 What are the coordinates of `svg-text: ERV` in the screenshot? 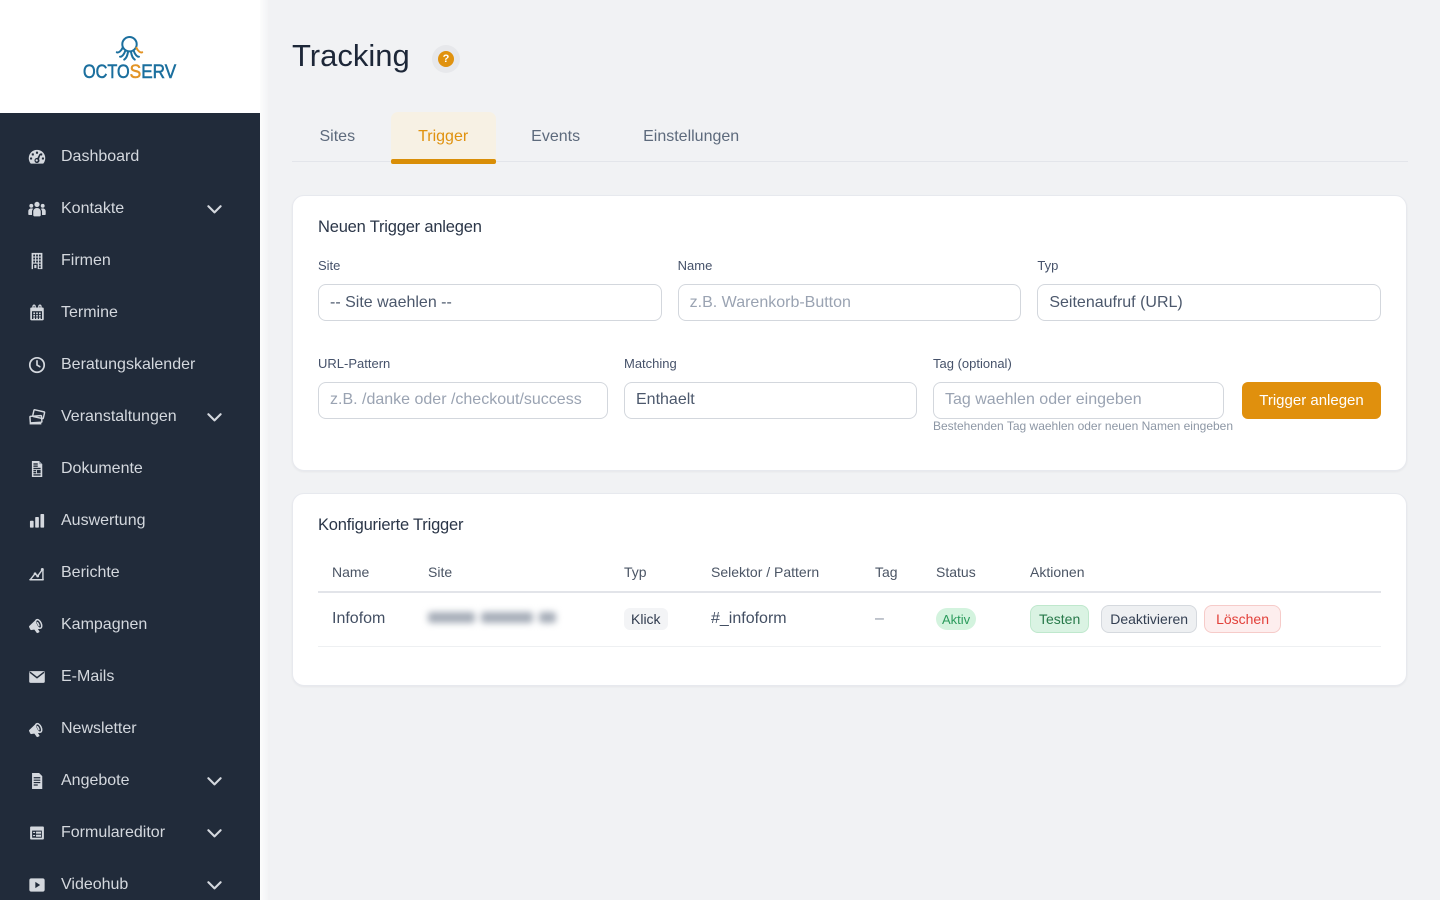 It's located at (158, 72).